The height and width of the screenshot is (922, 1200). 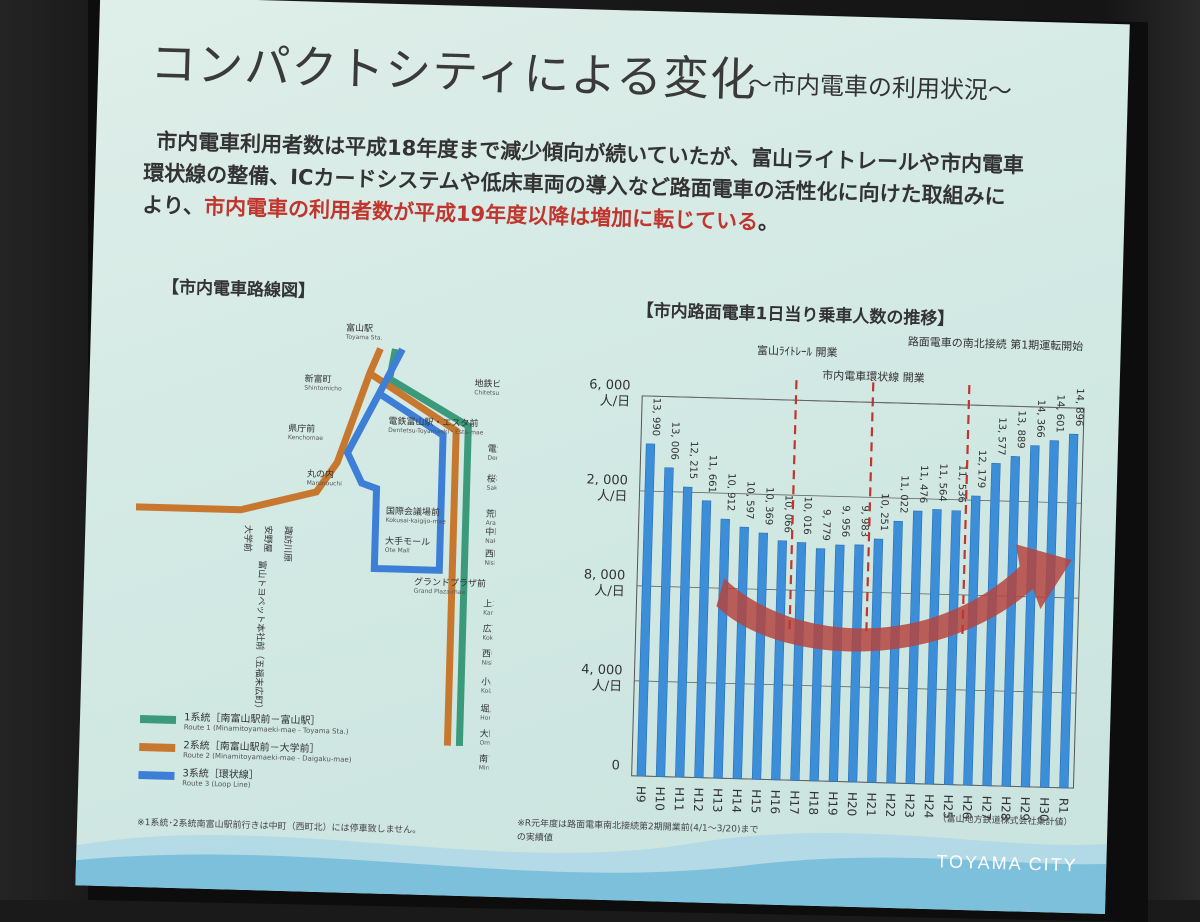 What do you see at coordinates (909, 805) in the screenshot?
I see `x-tick-label: H23` at bounding box center [909, 805].